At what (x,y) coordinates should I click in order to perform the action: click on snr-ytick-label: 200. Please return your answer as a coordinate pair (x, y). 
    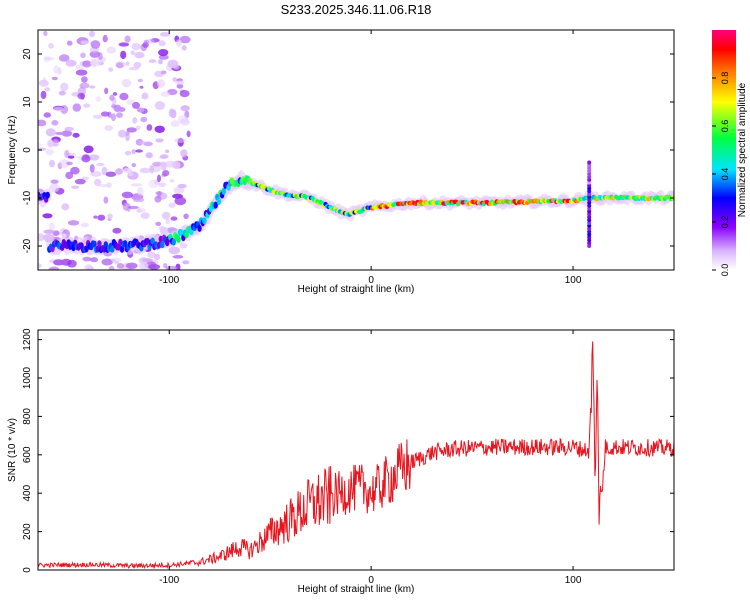
    Looking at the image, I should click on (27, 531).